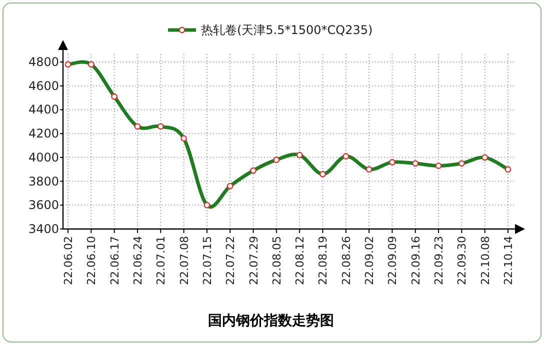 The width and height of the screenshot is (546, 347). What do you see at coordinates (485, 260) in the screenshot?
I see `x-tick-label: 22.10.08` at bounding box center [485, 260].